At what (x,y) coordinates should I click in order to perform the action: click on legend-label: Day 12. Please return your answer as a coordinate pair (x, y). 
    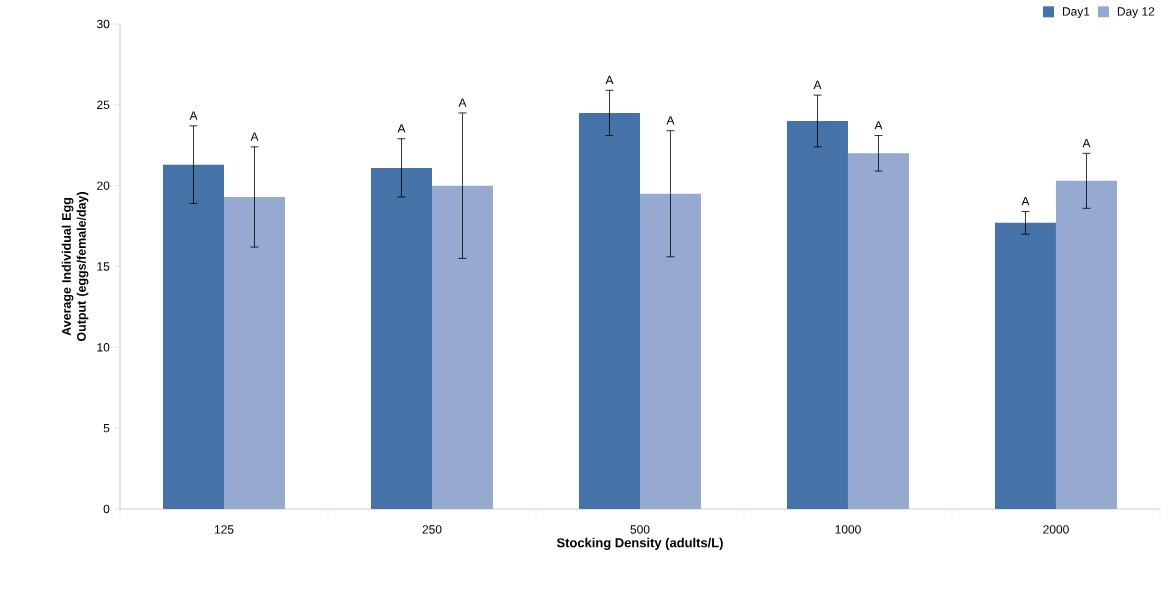
    Looking at the image, I should click on (1136, 13).